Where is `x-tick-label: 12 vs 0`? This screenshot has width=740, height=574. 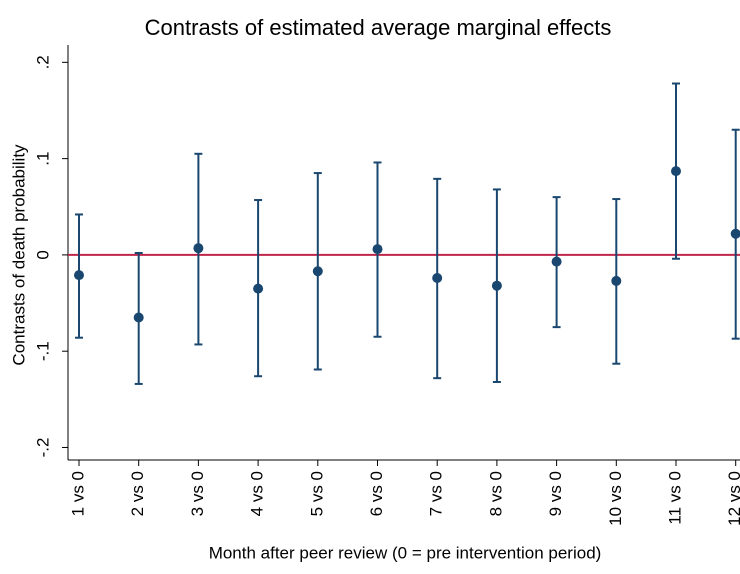 x-tick-label: 12 vs 0 is located at coordinates (732, 498).